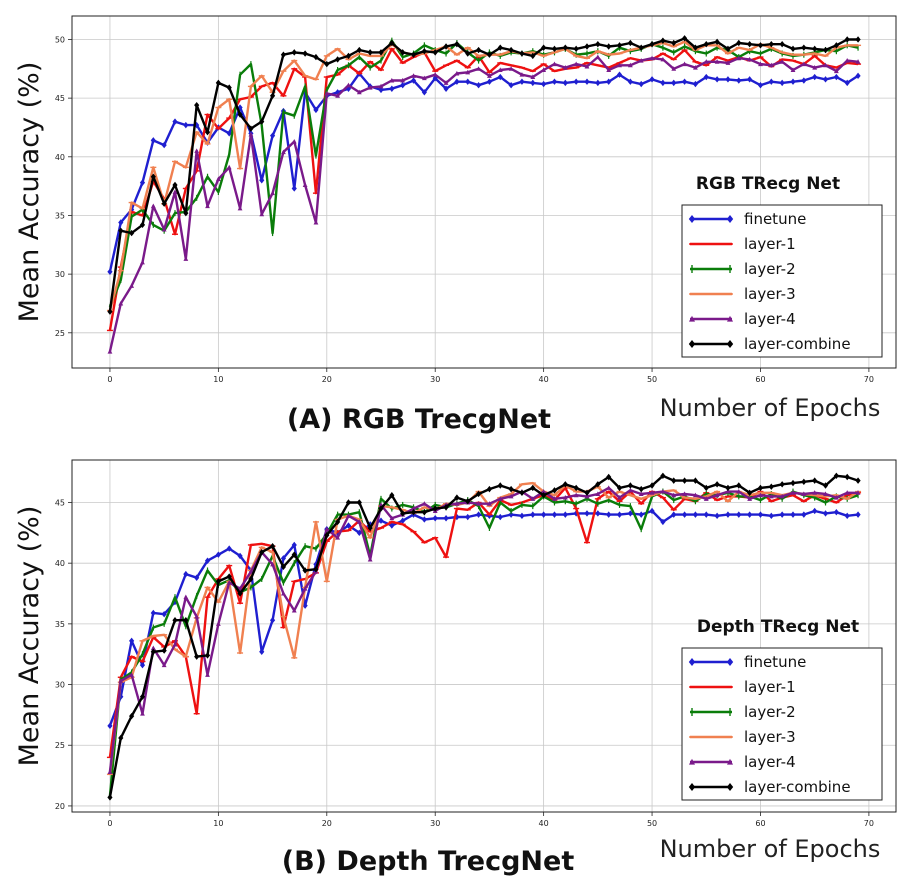  What do you see at coordinates (742, 319) in the screenshot?
I see `legend-entry-layer-4: layer-4` at bounding box center [742, 319].